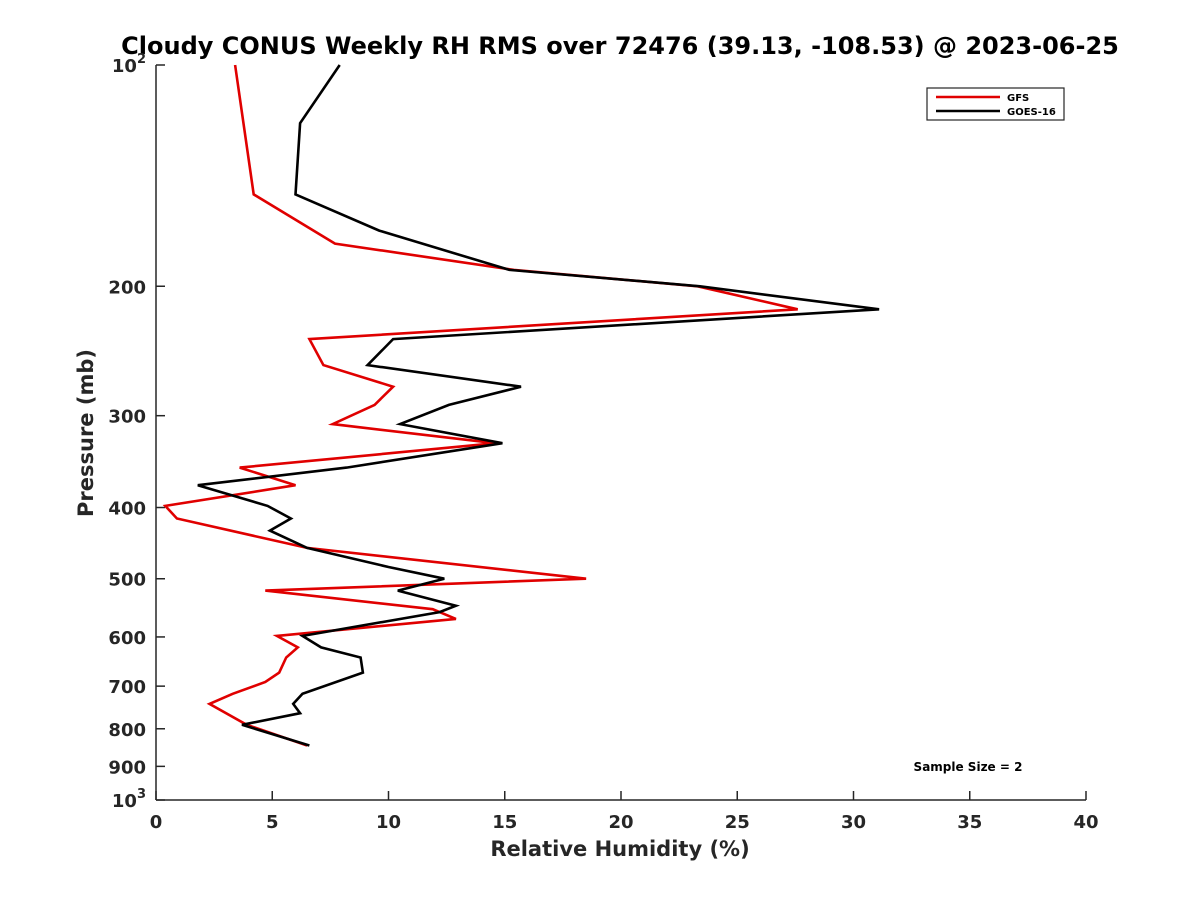 The width and height of the screenshot is (1200, 900). What do you see at coordinates (129, 799) in the screenshot?
I see `y-tick-label: 10³` at bounding box center [129, 799].